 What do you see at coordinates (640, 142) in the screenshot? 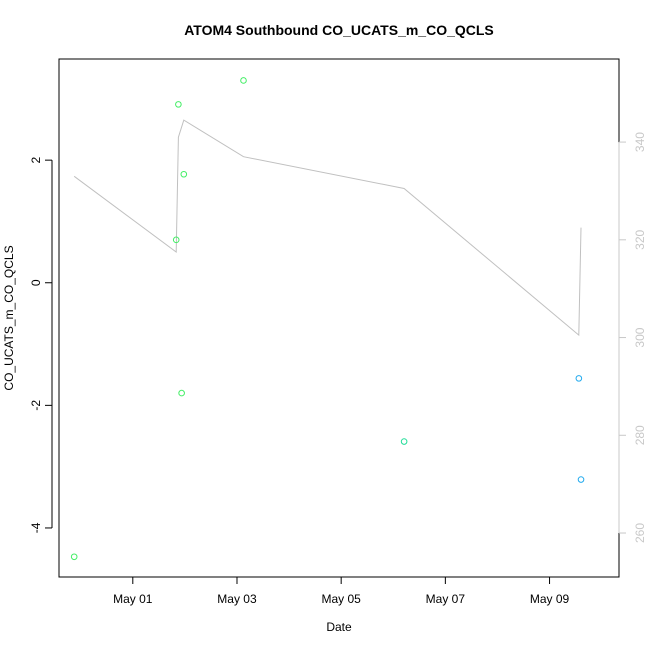
I see `right-y-tick-label: 340` at bounding box center [640, 142].